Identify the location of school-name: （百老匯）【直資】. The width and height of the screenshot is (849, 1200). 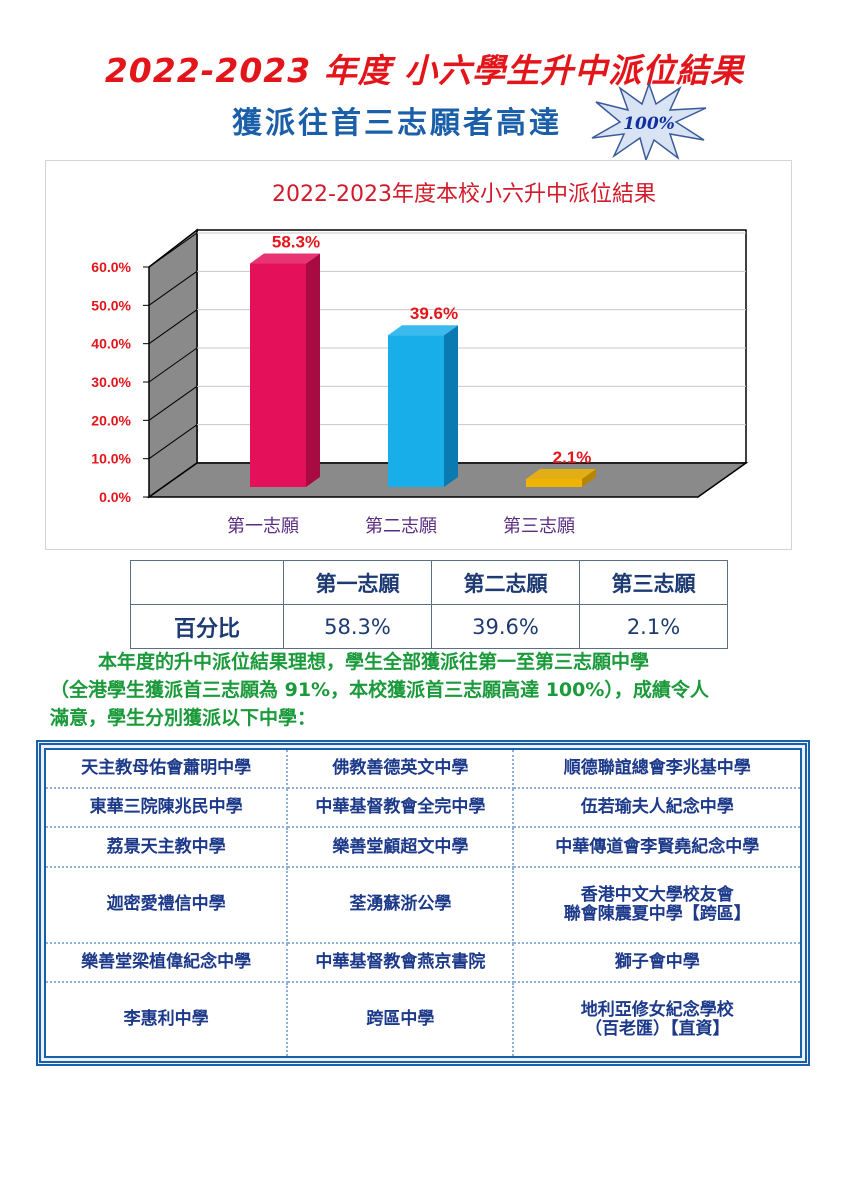
(657, 1028).